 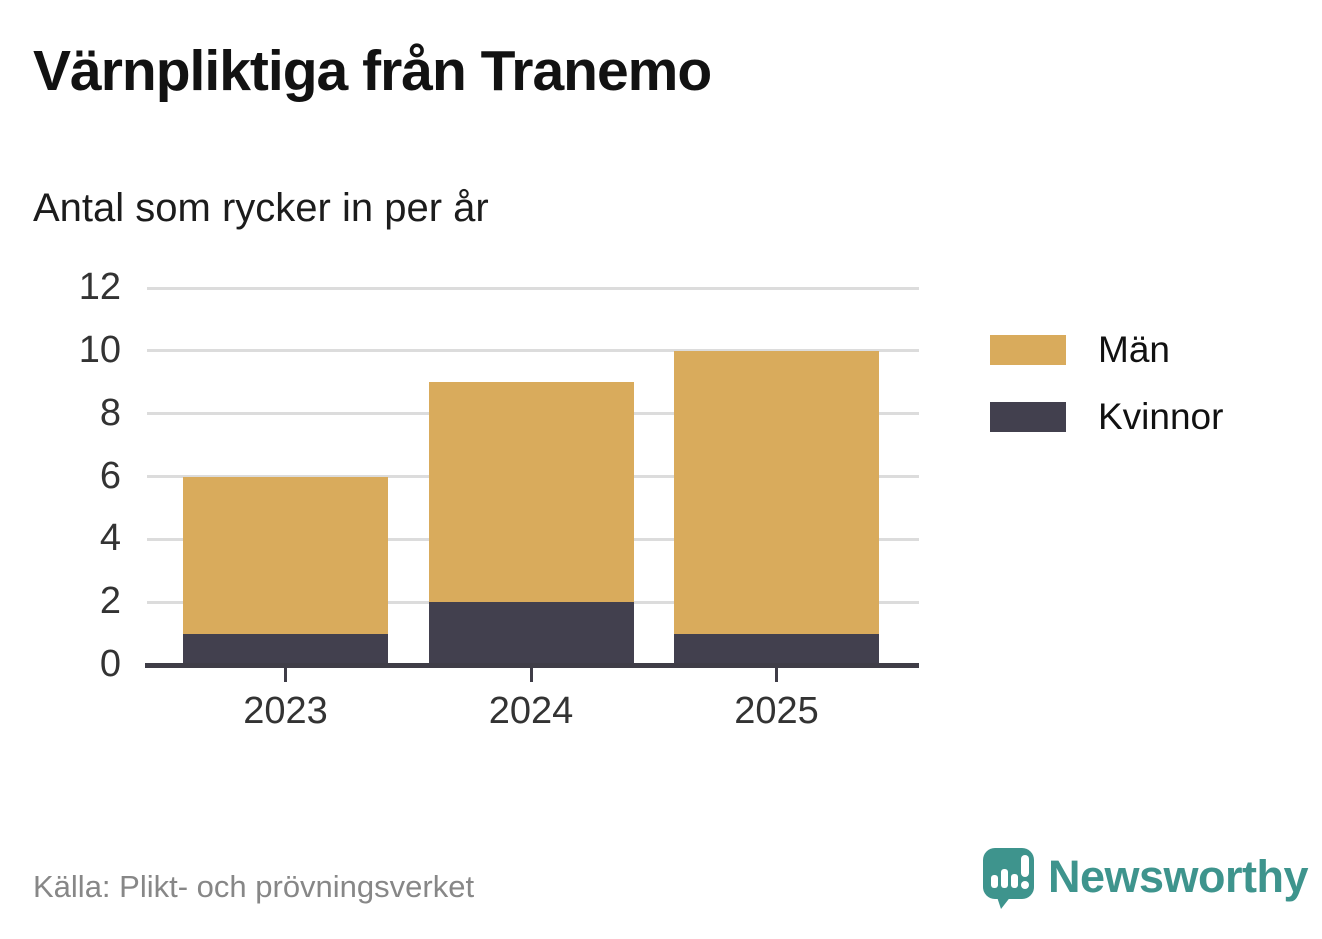 What do you see at coordinates (110, 475) in the screenshot?
I see `y-axis-tick-label: 6` at bounding box center [110, 475].